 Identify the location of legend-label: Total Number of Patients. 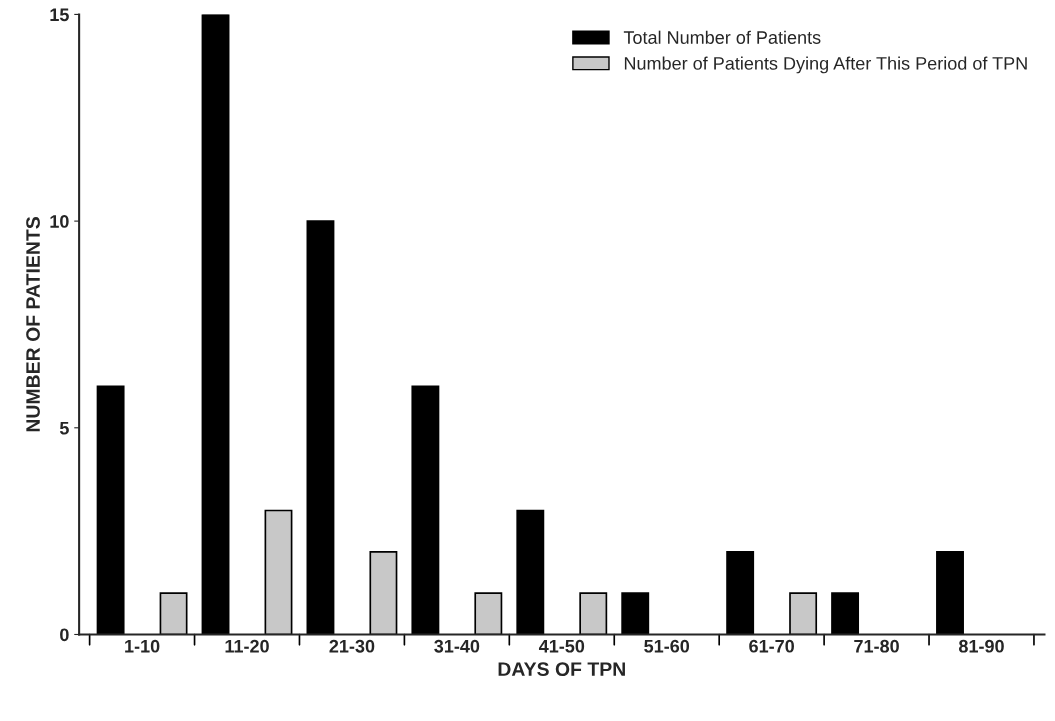
(722, 37).